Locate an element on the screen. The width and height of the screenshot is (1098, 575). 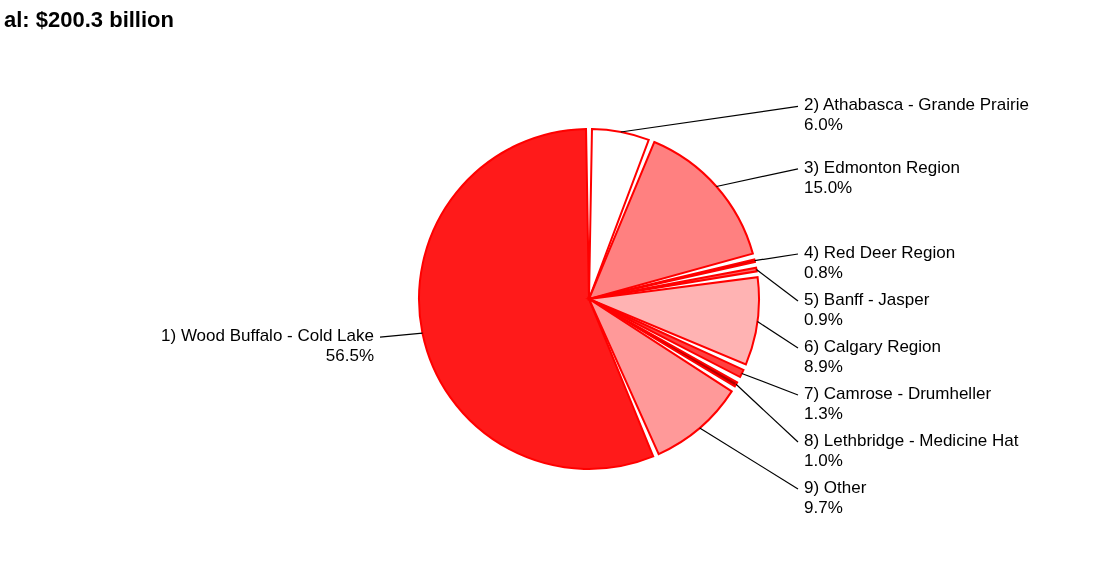
data-label: 56.5% is located at coordinates (349, 356).